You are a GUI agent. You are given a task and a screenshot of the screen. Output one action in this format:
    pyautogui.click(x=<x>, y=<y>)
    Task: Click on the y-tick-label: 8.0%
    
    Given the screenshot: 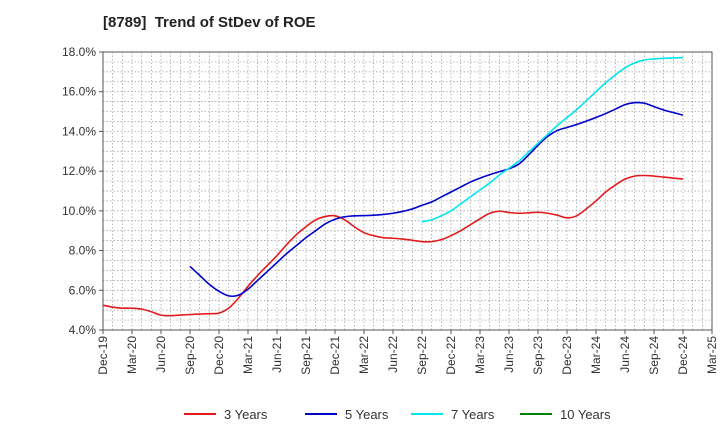 What is the action you would take?
    pyautogui.click(x=83, y=251)
    